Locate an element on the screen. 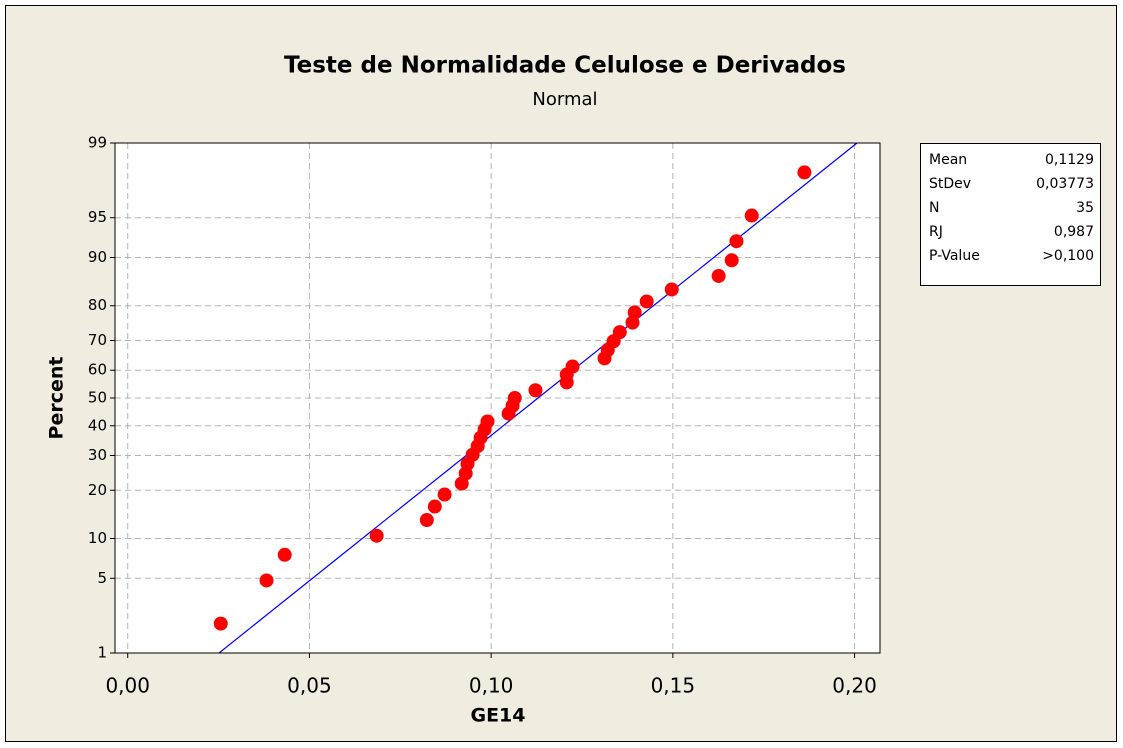  y-tick-label: 10 is located at coordinates (97, 538).